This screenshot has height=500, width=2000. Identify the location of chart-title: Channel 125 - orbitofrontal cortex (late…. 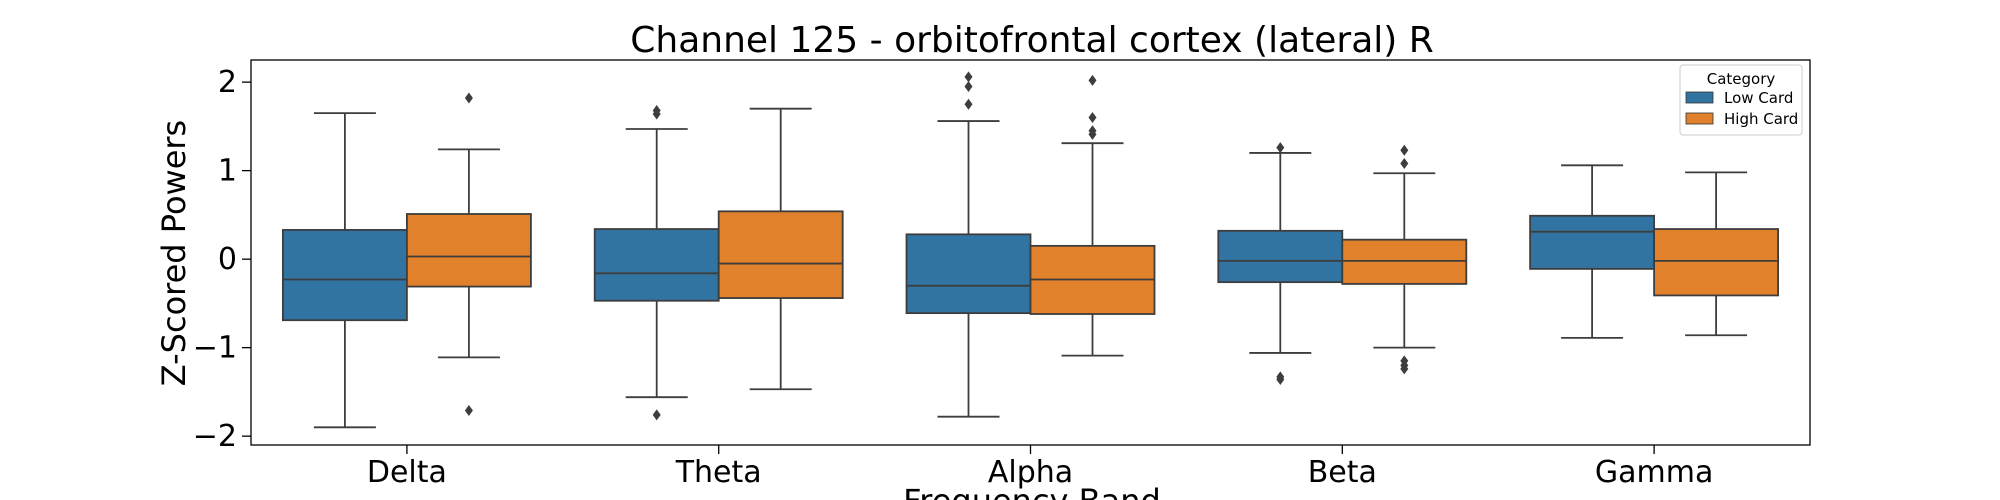
(1032, 40).